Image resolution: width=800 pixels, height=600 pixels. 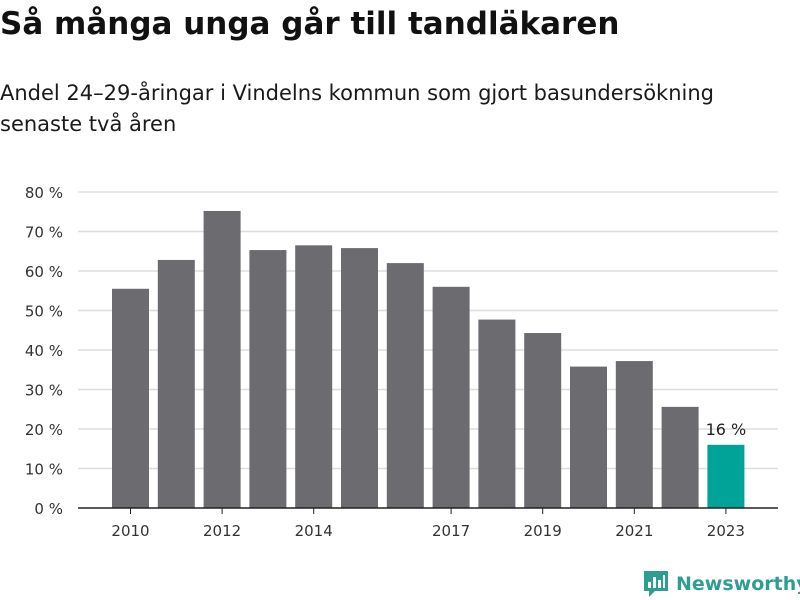 What do you see at coordinates (451, 397) in the screenshot?
I see `bar-2017` at bounding box center [451, 397].